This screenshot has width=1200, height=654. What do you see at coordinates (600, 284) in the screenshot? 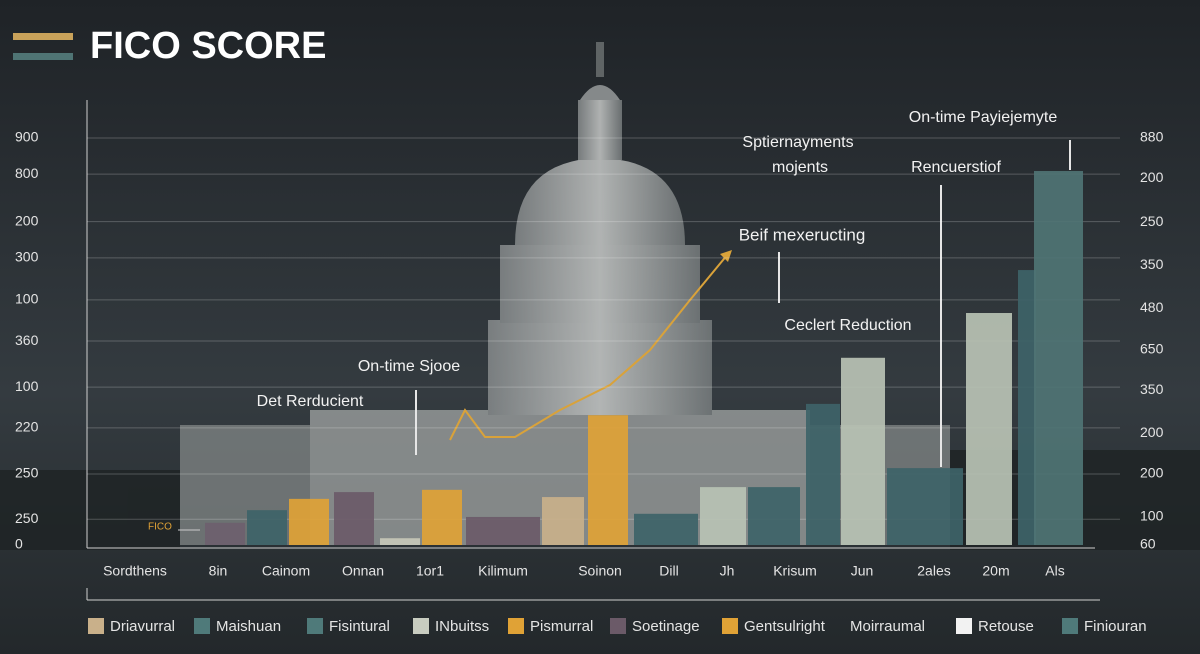
I see `upper-drum` at bounding box center [600, 284].